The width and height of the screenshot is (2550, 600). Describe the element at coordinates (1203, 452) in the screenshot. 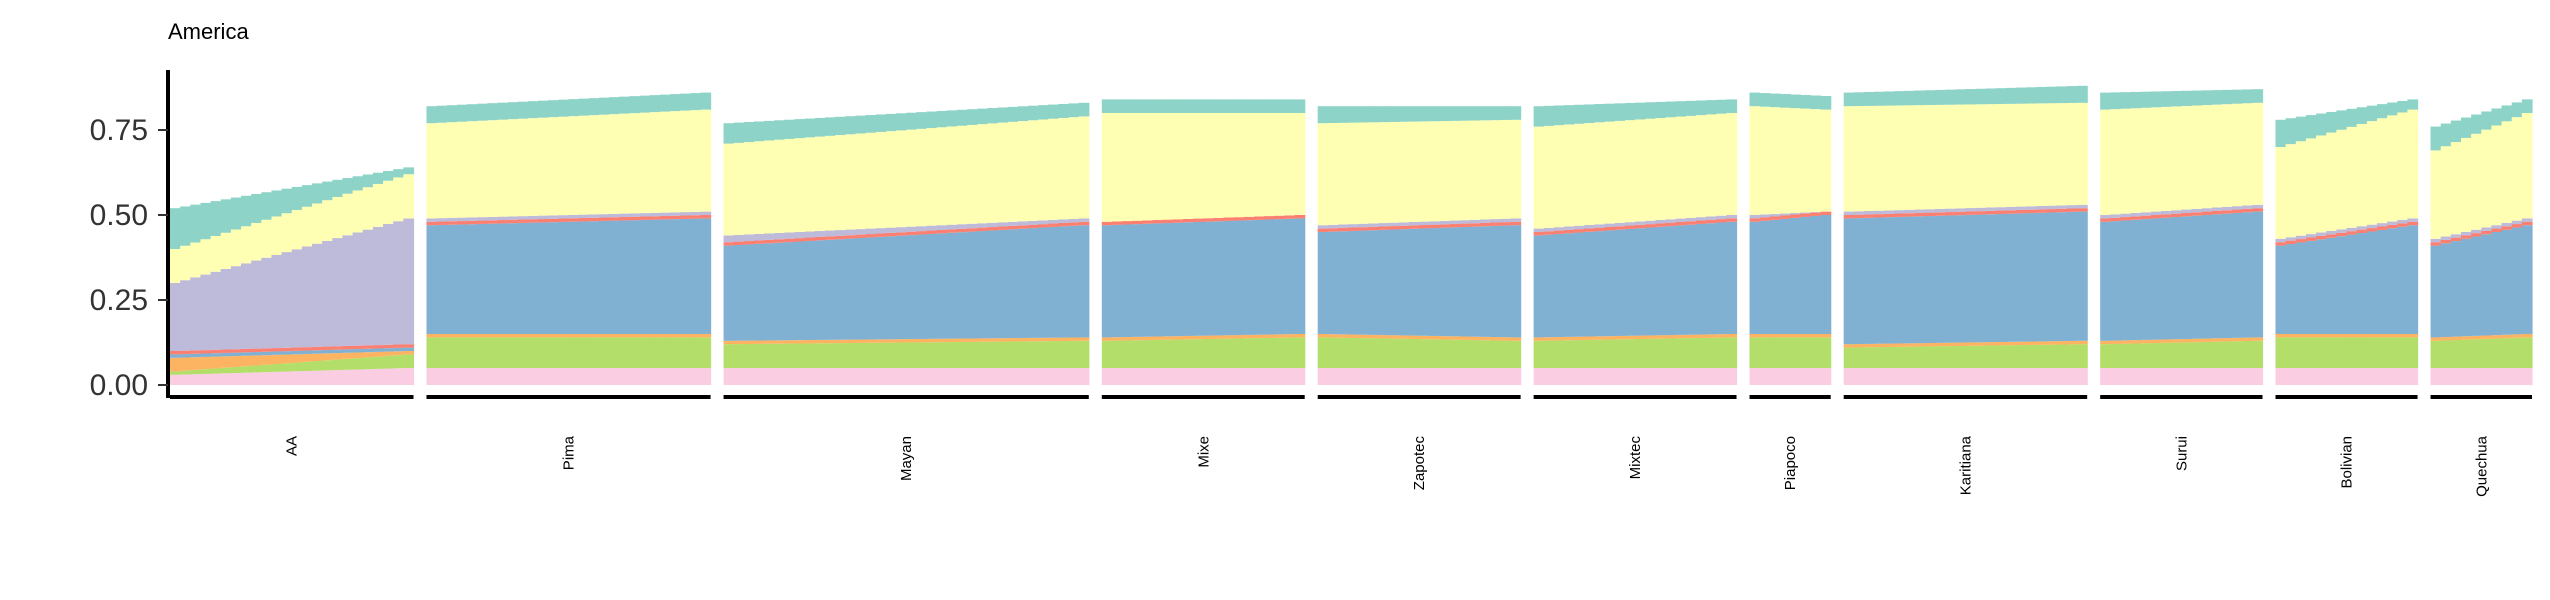

I see `x-tick-label: Mixe` at that location.